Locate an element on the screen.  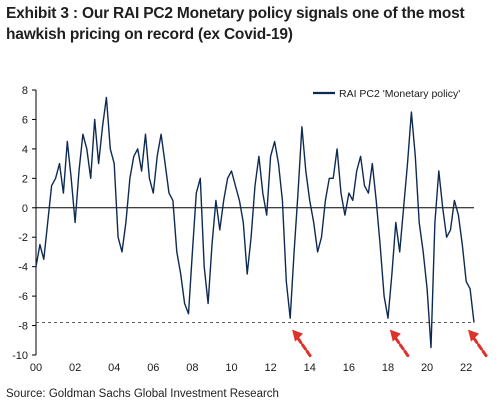
x-tick-label: 00 is located at coordinates (36, 368).